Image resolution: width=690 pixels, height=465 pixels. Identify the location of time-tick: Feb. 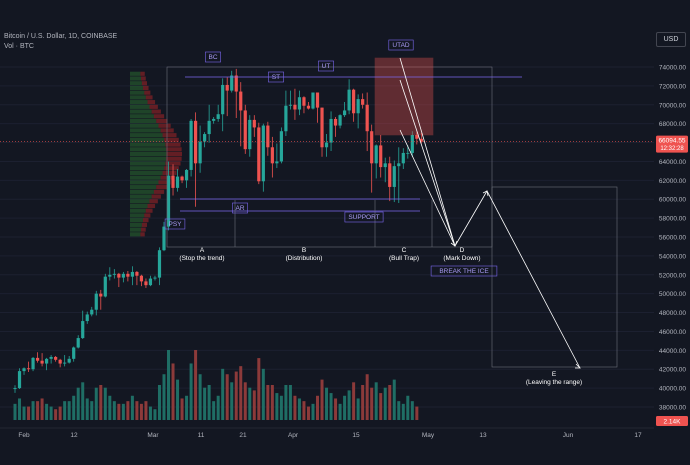
(24, 435).